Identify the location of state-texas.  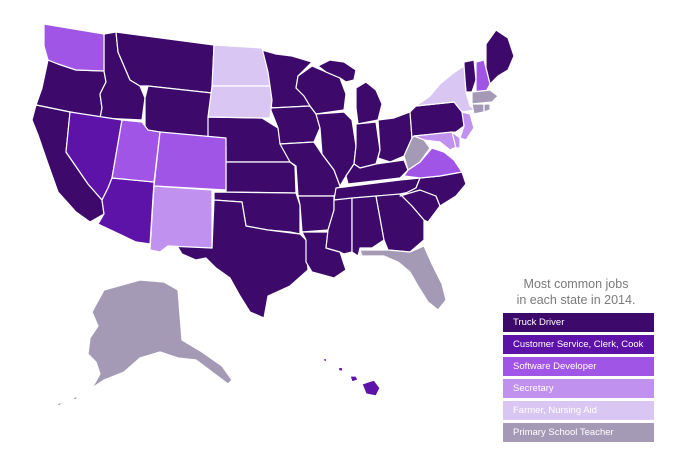
(242, 259).